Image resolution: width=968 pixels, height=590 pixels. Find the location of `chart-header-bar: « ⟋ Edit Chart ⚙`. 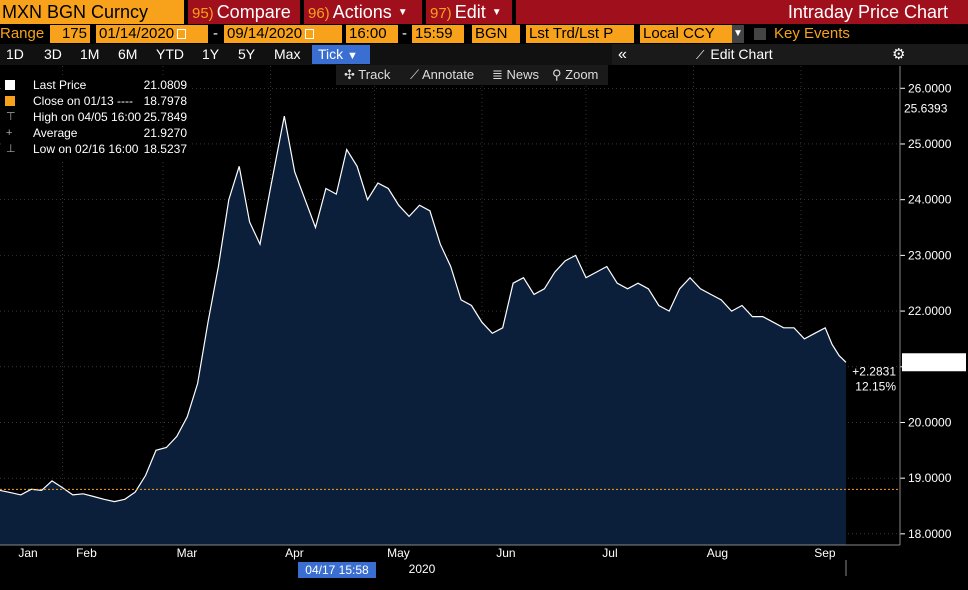

chart-header-bar: « ⟋ Edit Chart ⚙ is located at coordinates (790, 54).